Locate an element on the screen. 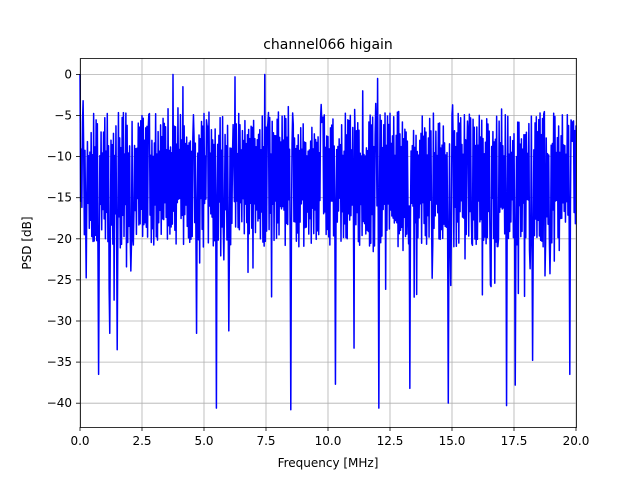 This screenshot has width=640, height=480. x-tick-label: 20.0 is located at coordinates (576, 441).